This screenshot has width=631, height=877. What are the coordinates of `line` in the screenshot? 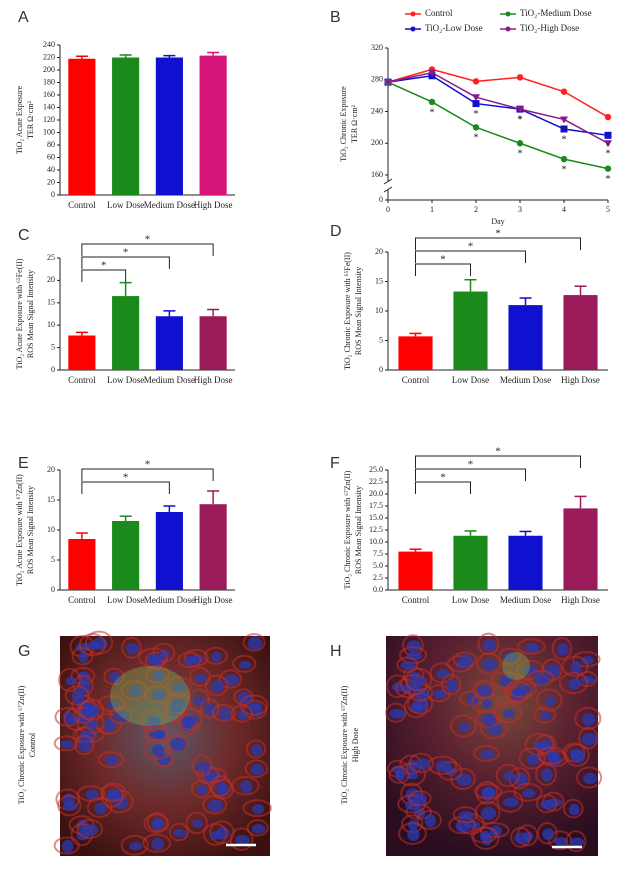 It's located at (498, 105).